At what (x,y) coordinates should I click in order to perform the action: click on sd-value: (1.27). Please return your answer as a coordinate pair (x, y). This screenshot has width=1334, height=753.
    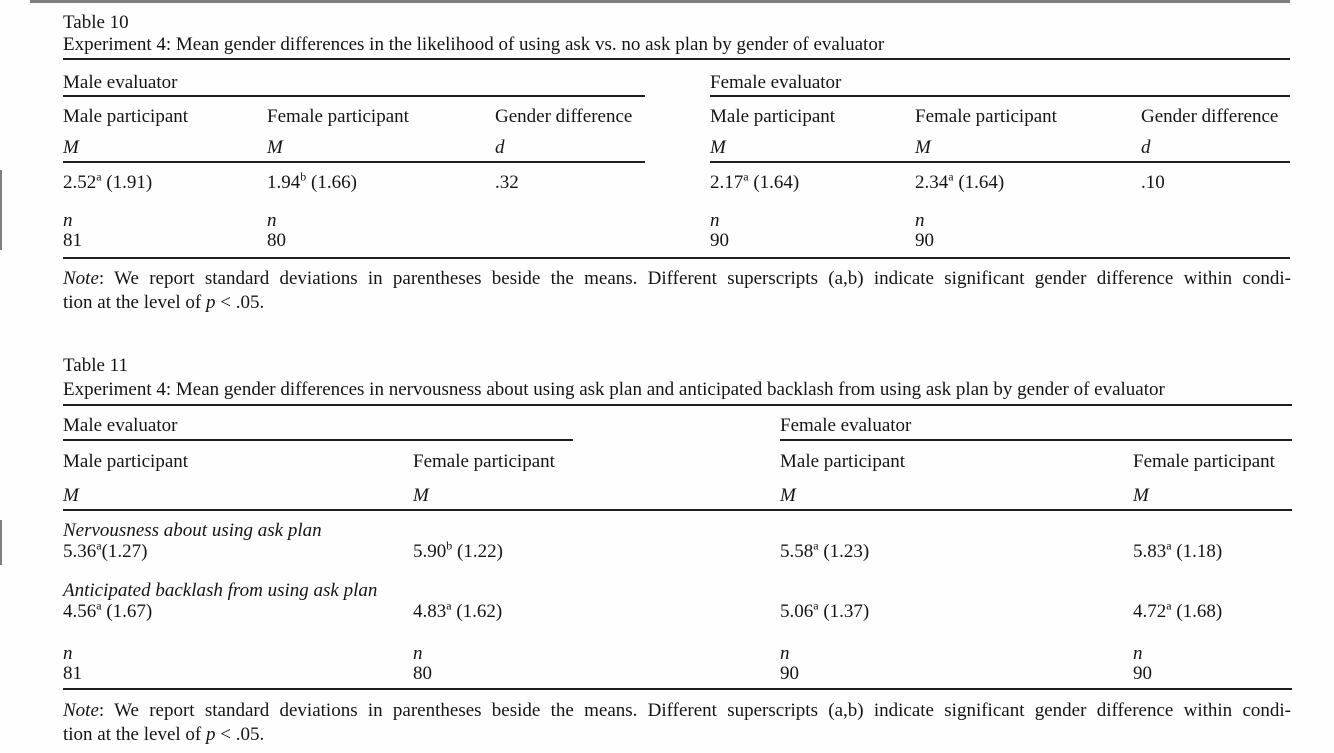
    Looking at the image, I should click on (124, 551).